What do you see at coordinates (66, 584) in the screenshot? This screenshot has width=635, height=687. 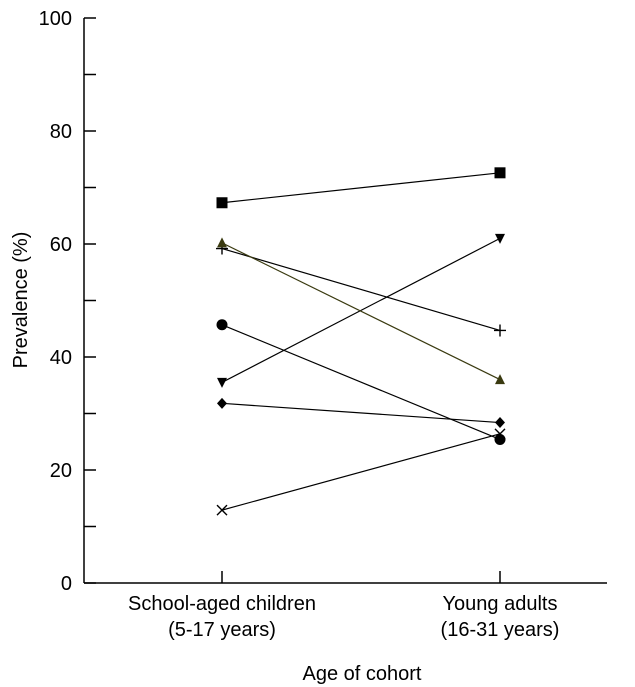 I see `y-tick-label: 0` at bounding box center [66, 584].